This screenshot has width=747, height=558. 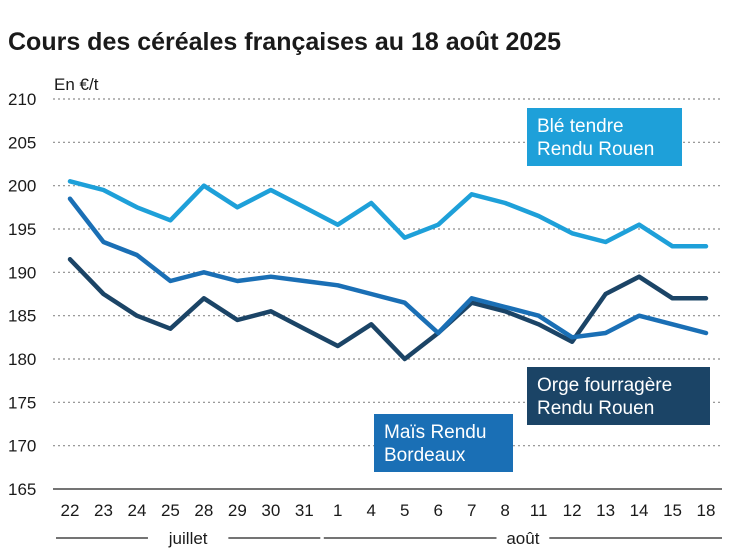 I want to click on month-label: juillet, so click(x=188, y=538).